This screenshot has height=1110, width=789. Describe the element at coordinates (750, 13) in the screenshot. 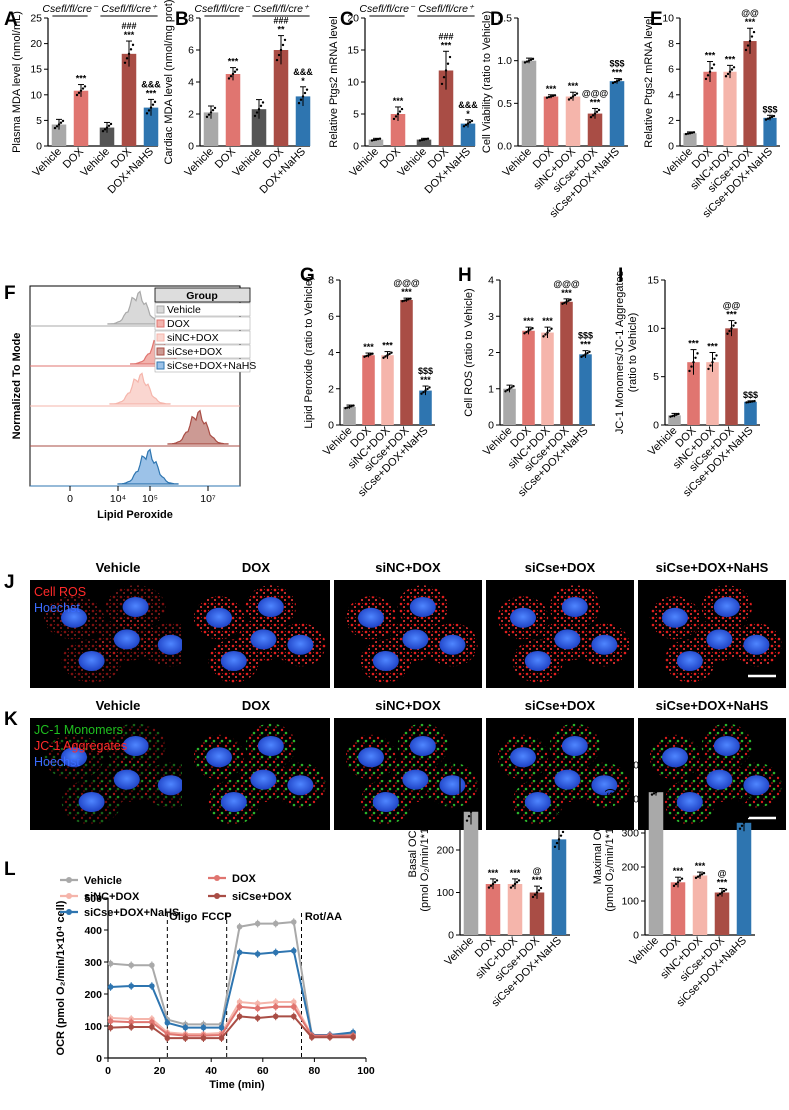

I see `significance-label: @@` at that location.